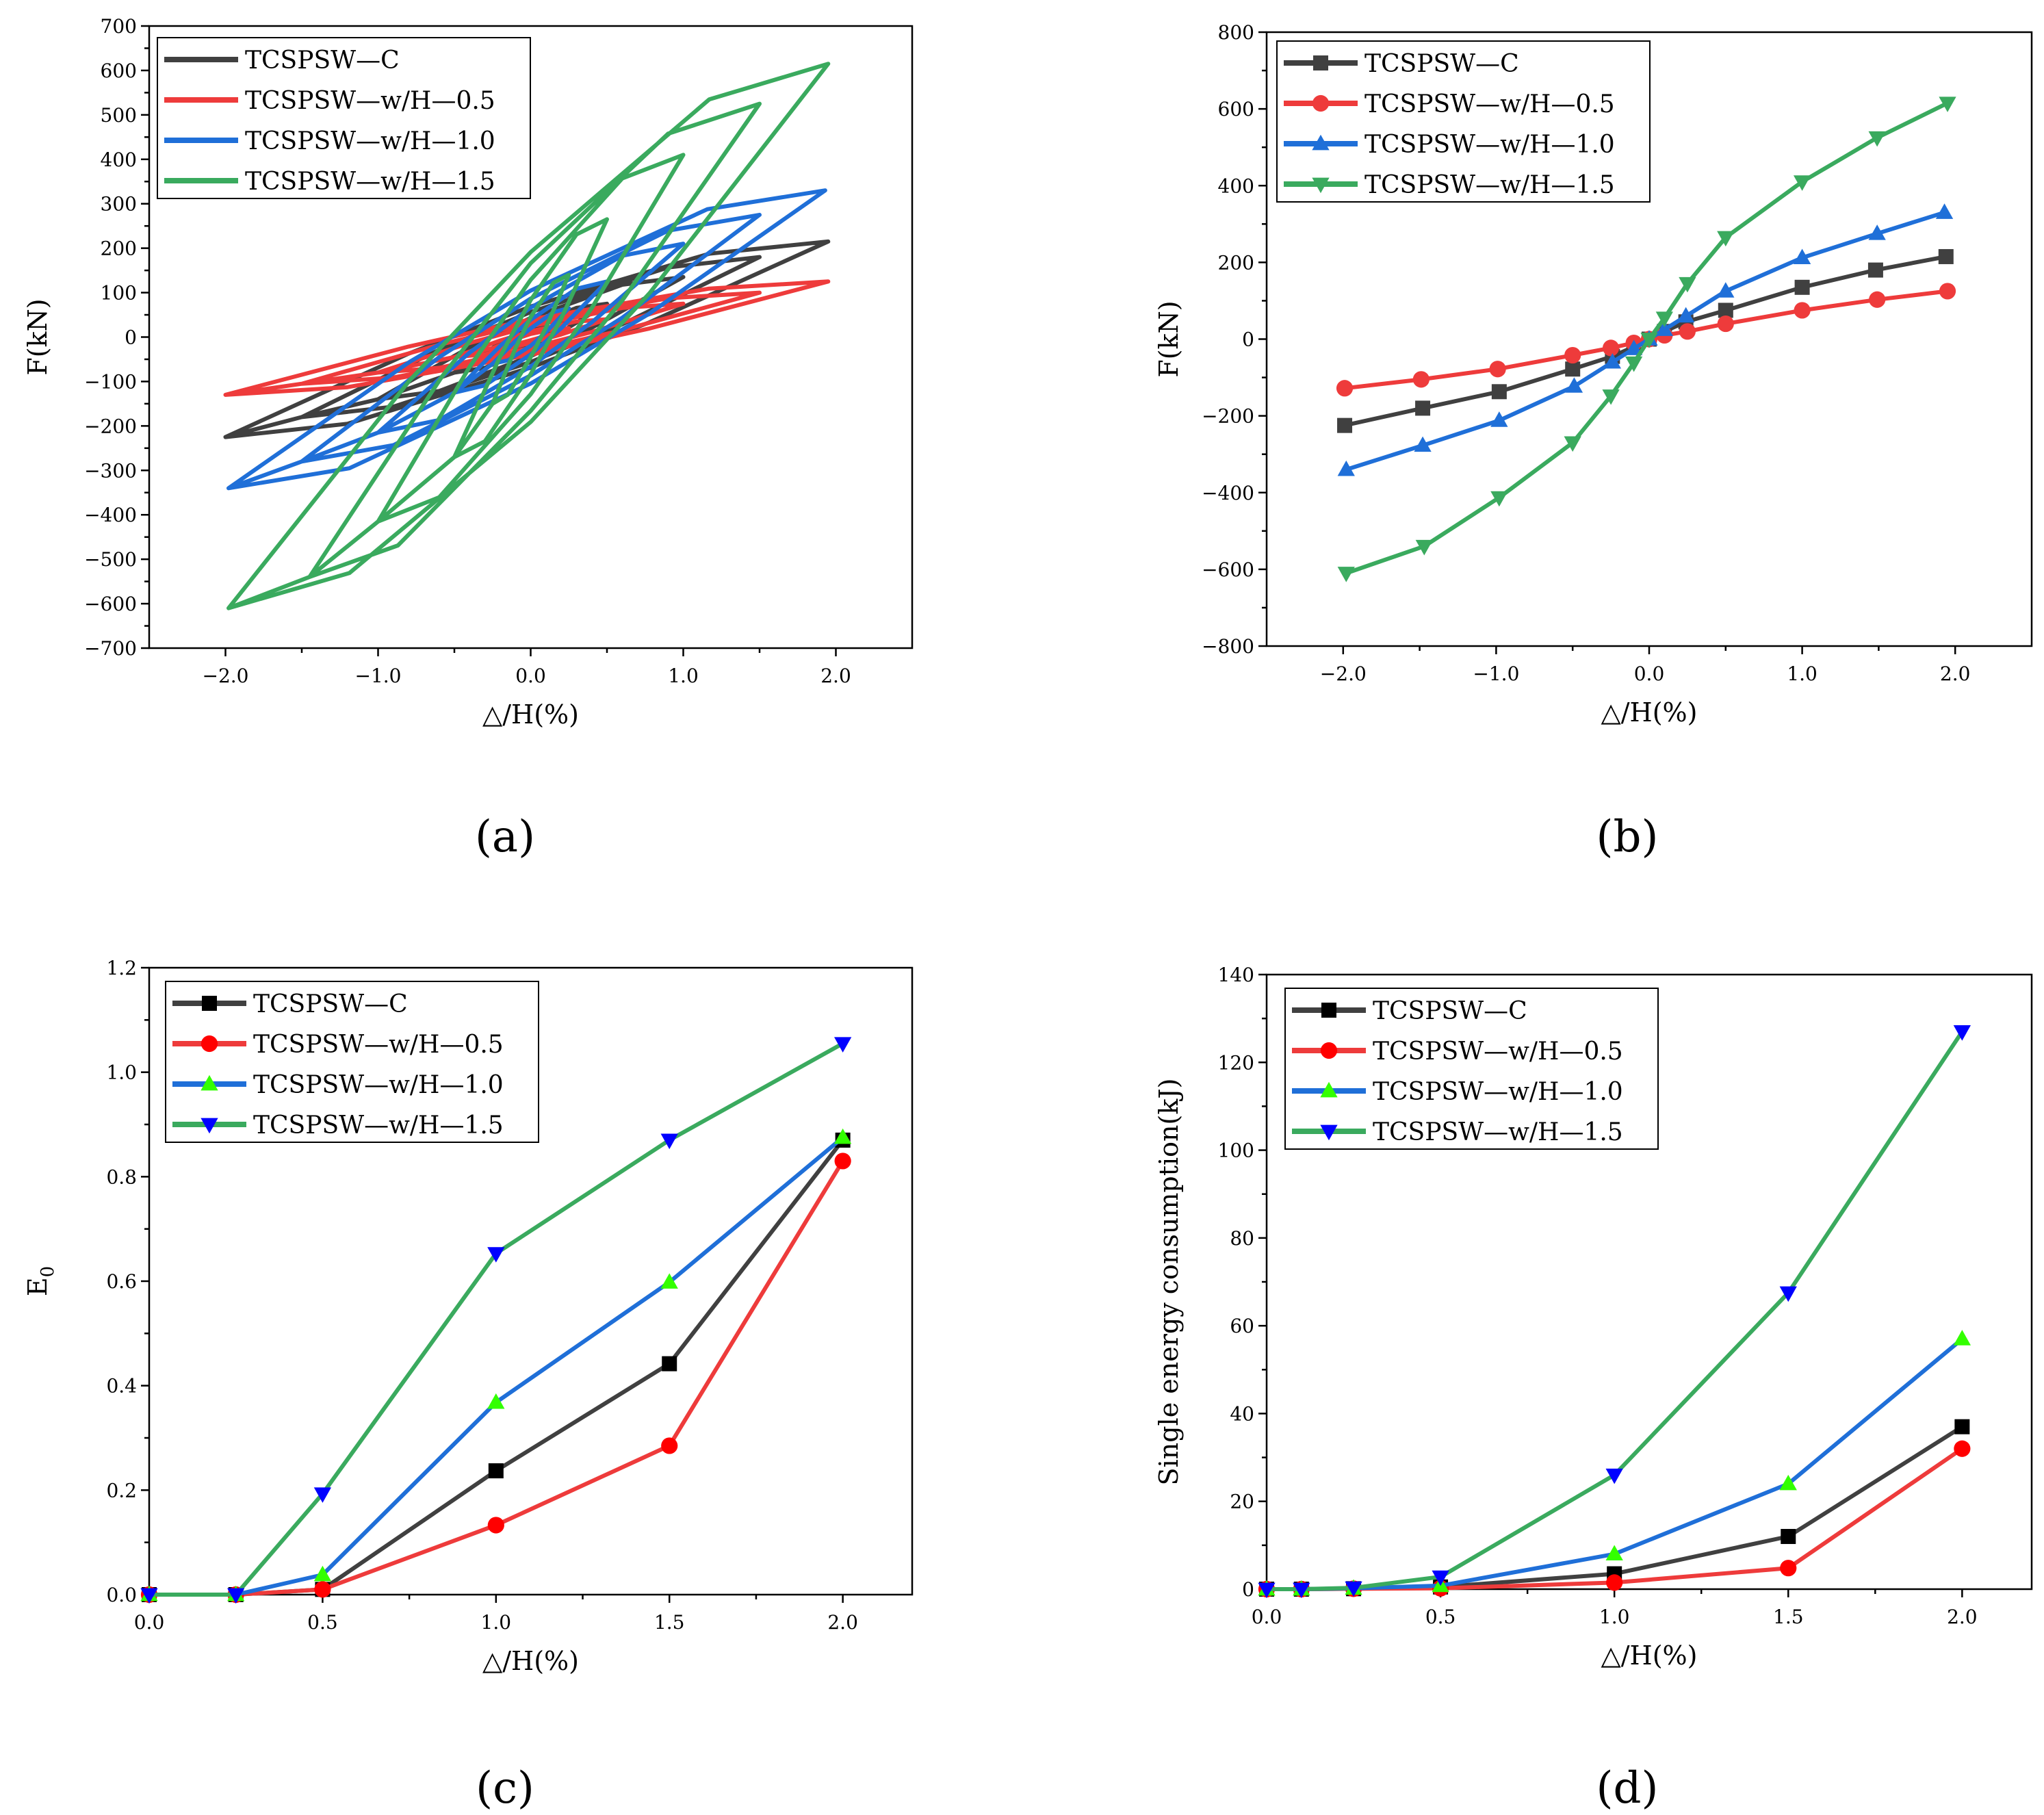 The image size is (2044, 1815). Describe the element at coordinates (1242, 1239) in the screenshot. I see `y-tick-label: 80` at that location.